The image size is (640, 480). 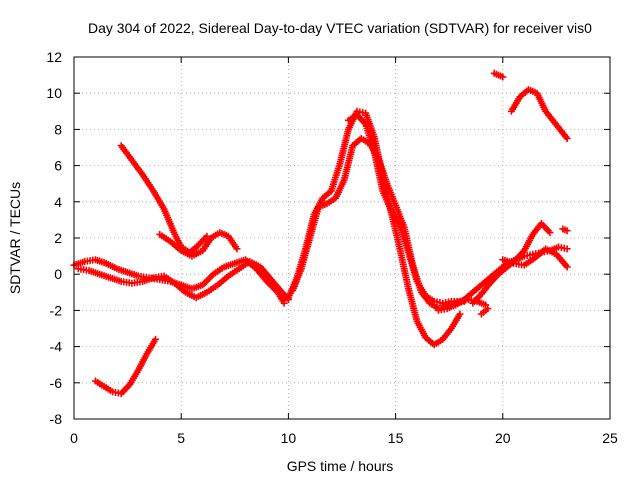 What do you see at coordinates (58, 238) in the screenshot?
I see `y-tick-label: 2` at bounding box center [58, 238].